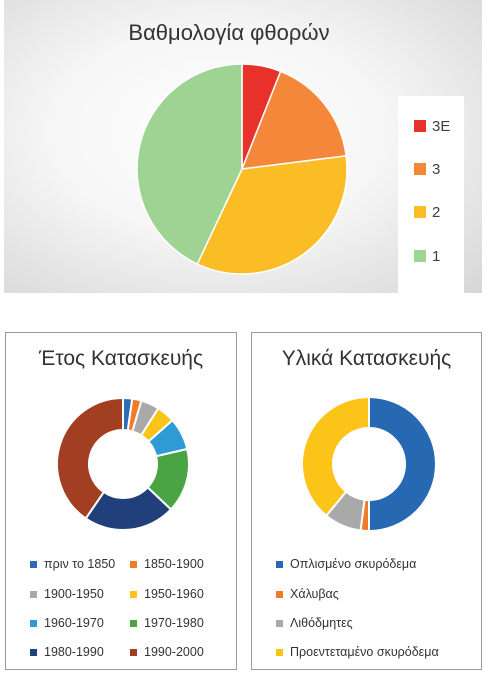 The image size is (486, 674). I want to click on legend-item: 1850-1900, so click(167, 564).